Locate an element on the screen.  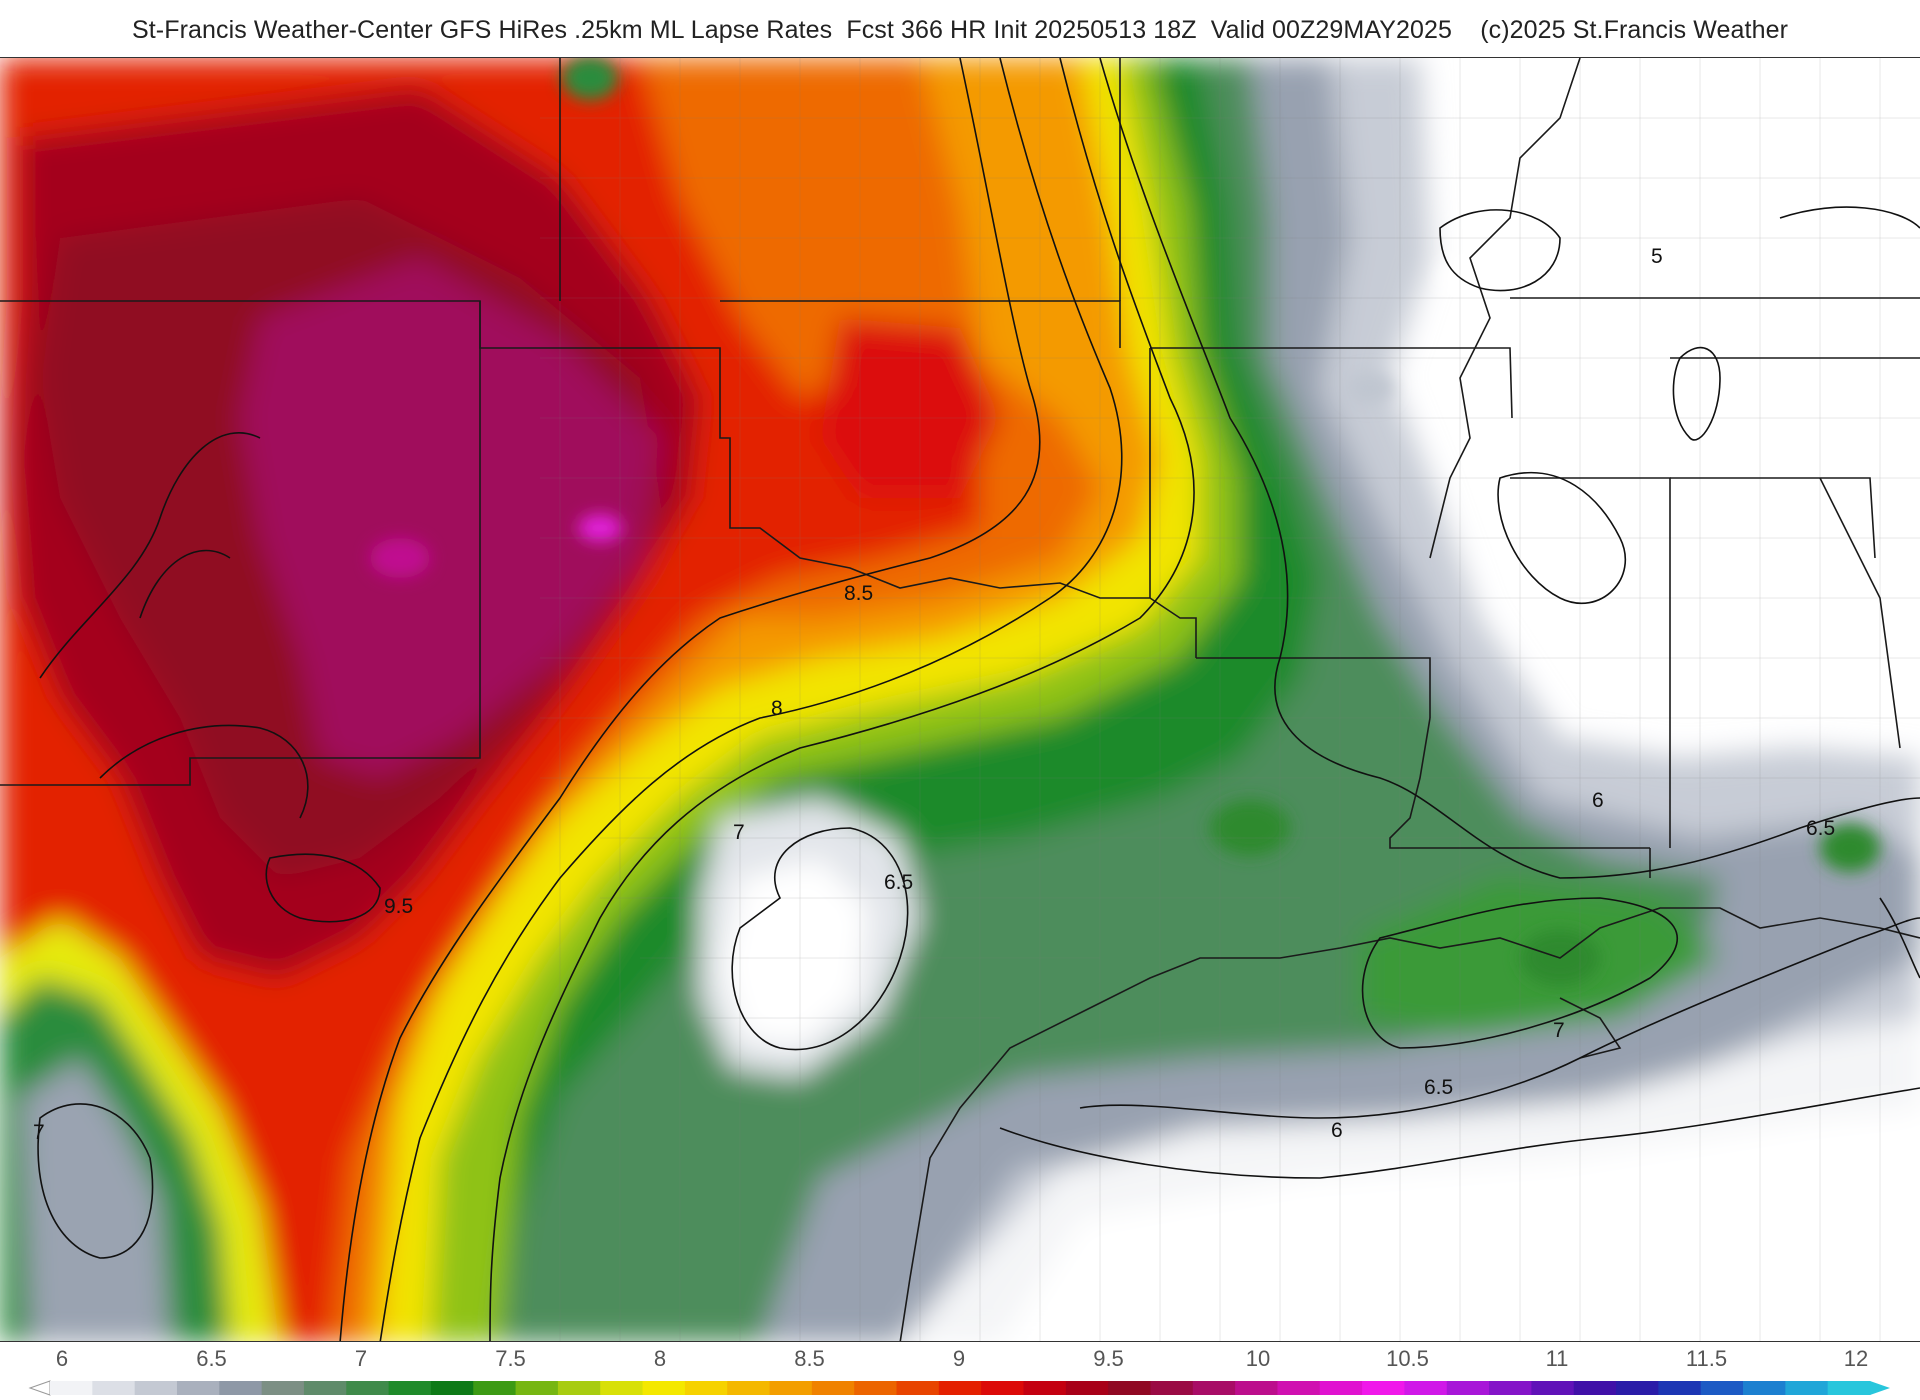
contour-label-6-5-gulf: 6.5 is located at coordinates (1438, 1087).